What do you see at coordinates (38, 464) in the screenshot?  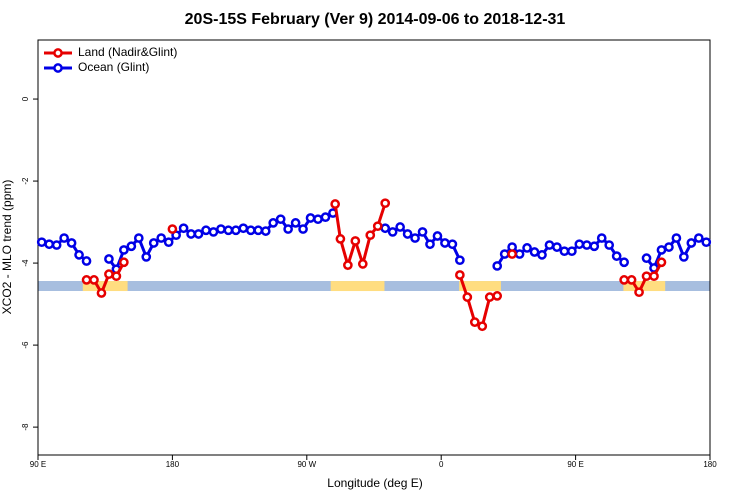 I see `x-tick-label: 90 E` at bounding box center [38, 464].